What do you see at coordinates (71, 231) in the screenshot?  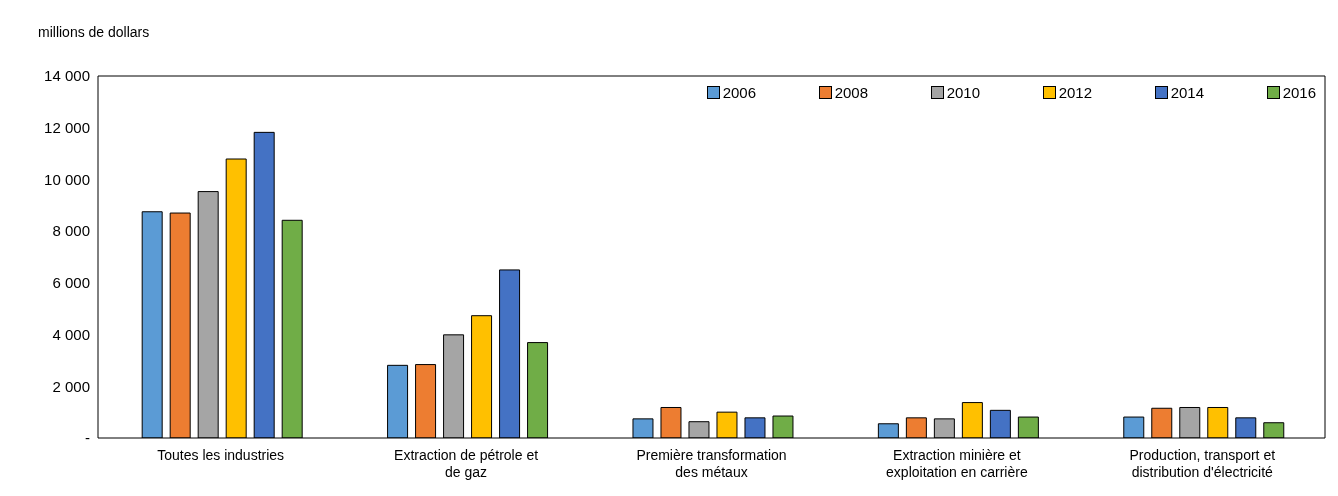 I see `y-tick-label: 8 000` at bounding box center [71, 231].